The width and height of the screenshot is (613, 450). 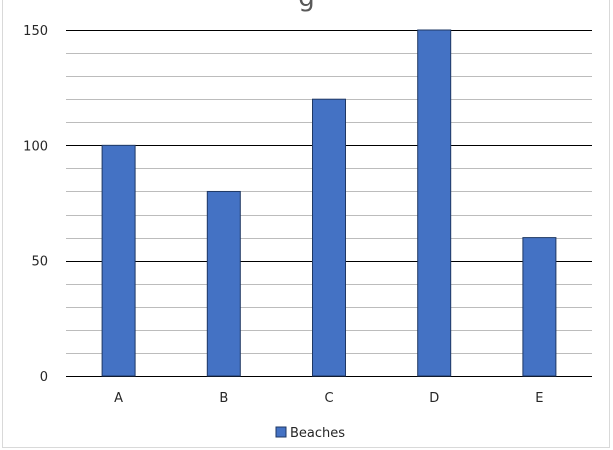 I want to click on legend: Beaches, so click(x=310, y=433).